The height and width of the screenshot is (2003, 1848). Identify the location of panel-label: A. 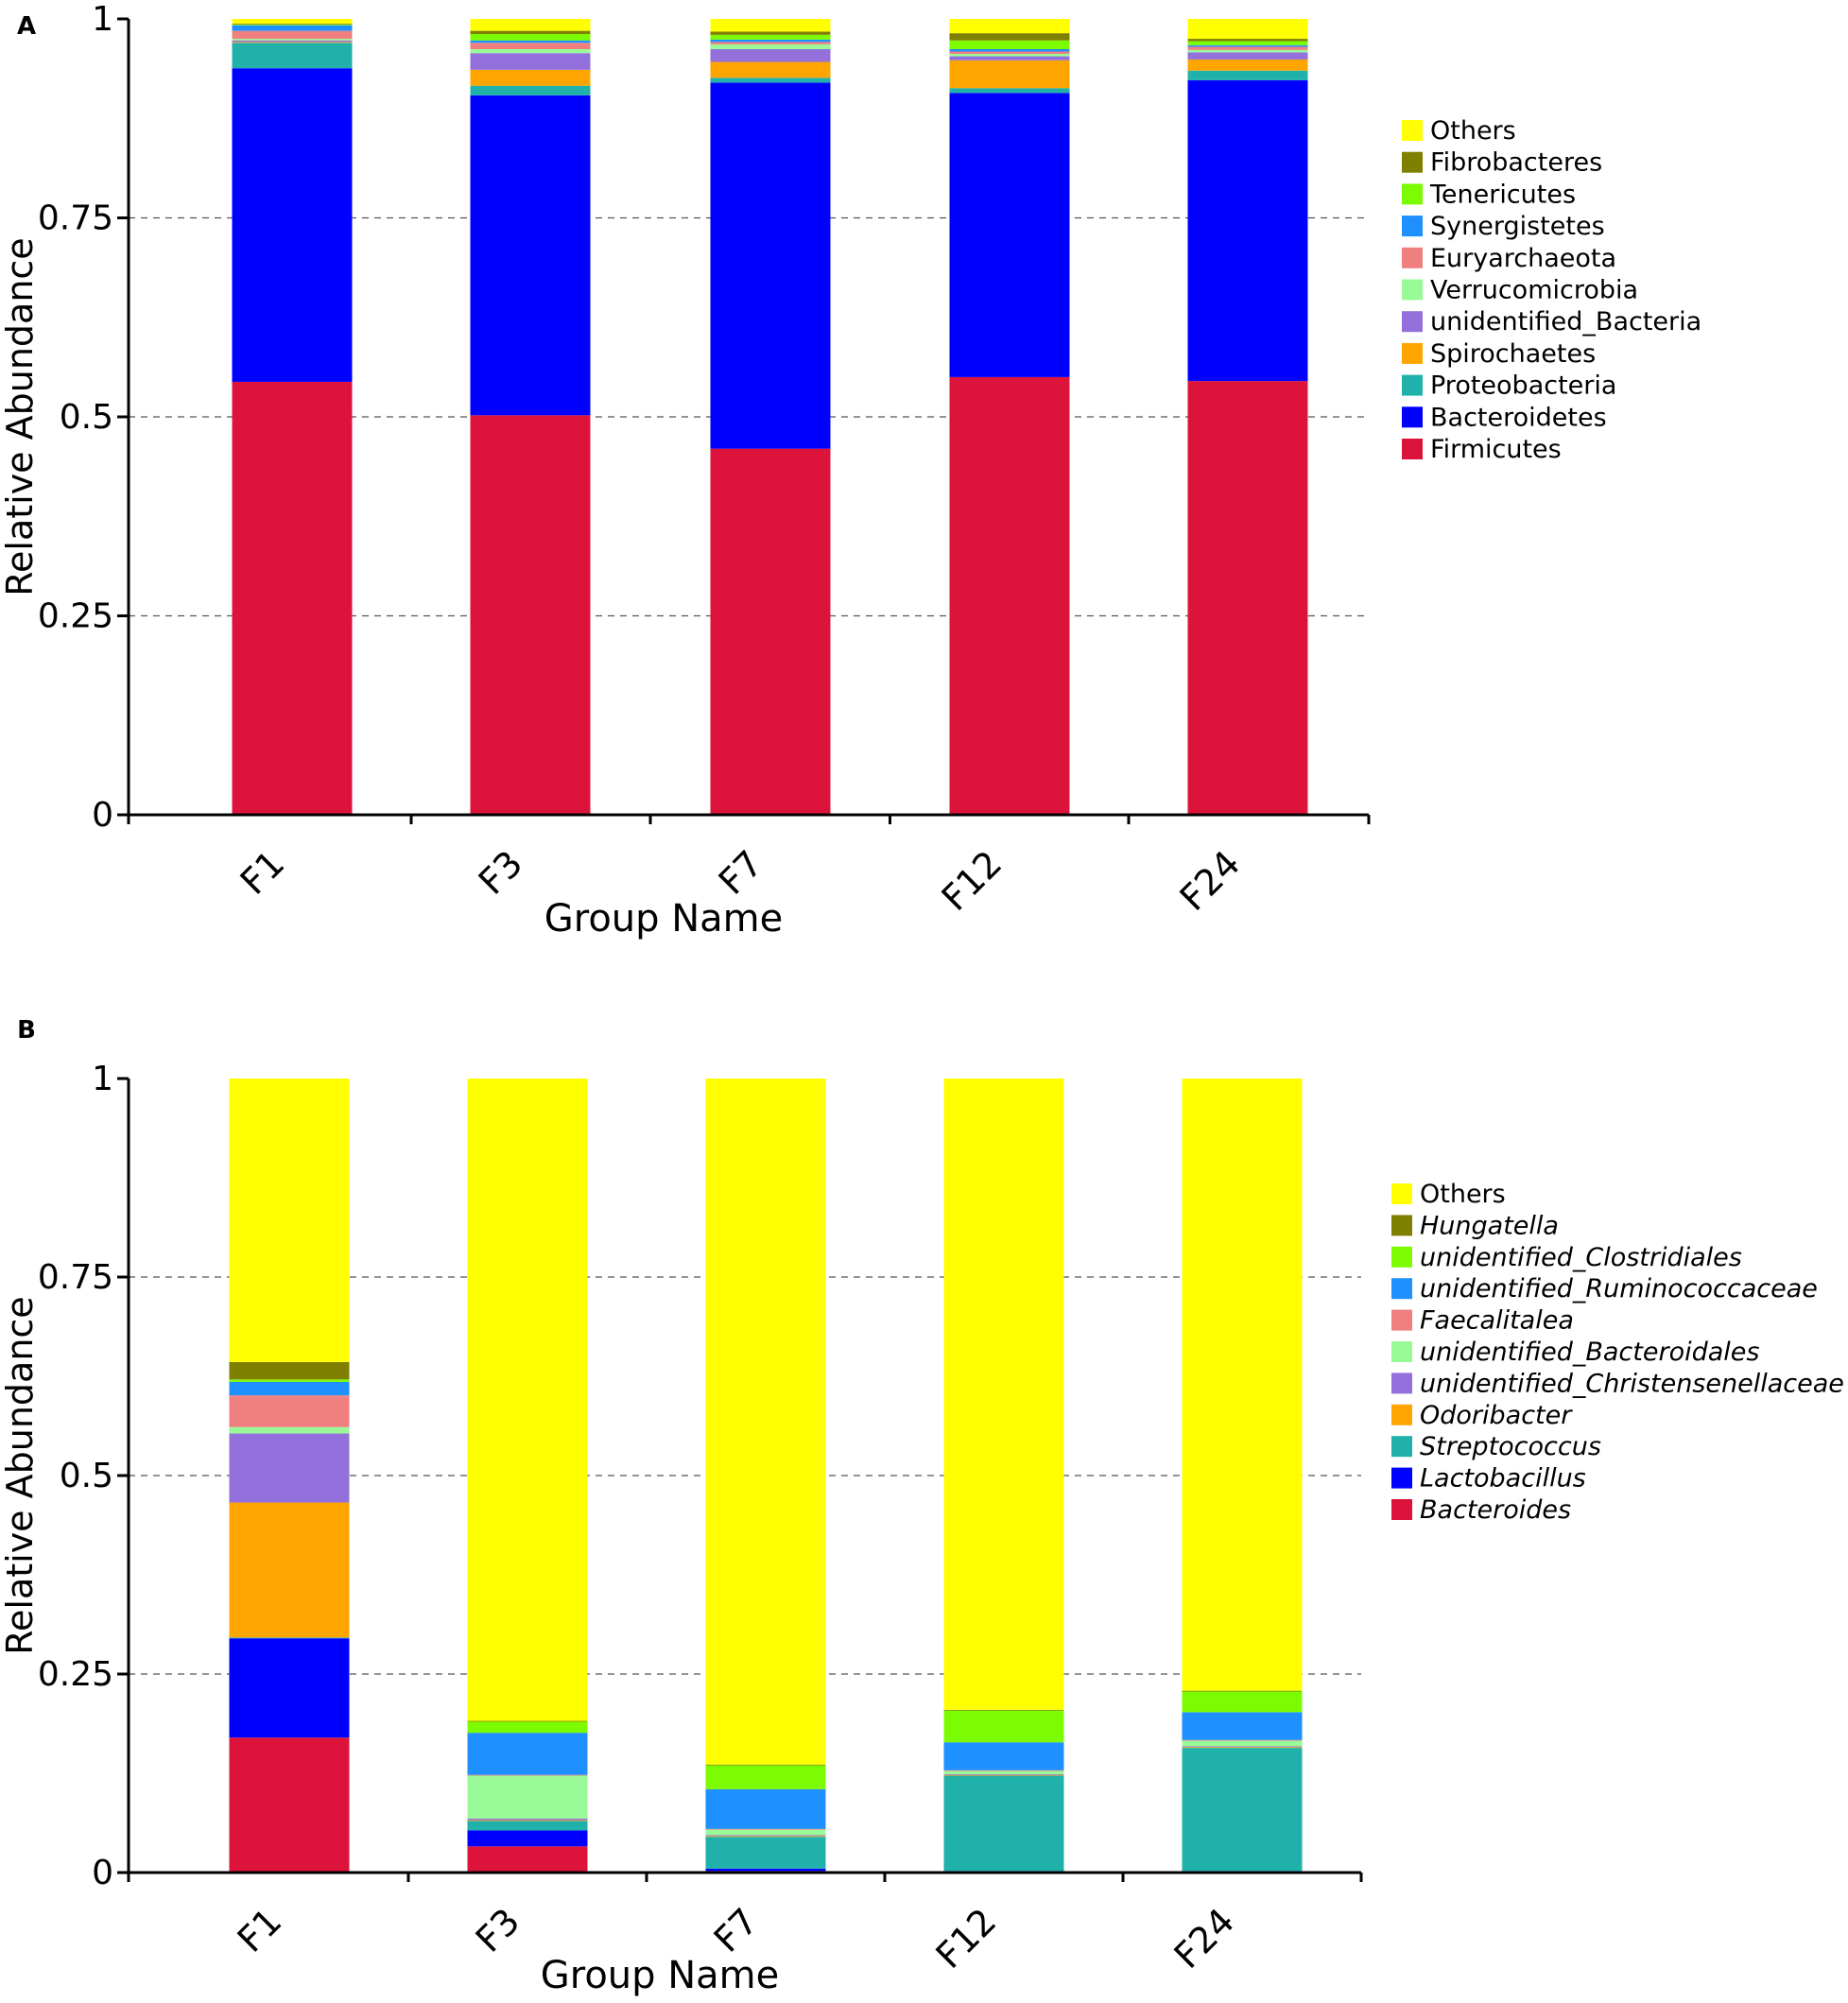
(27, 26).